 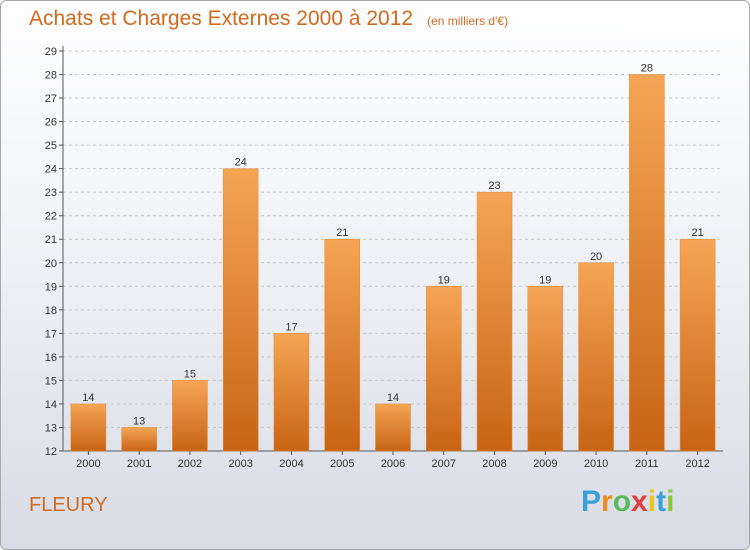 What do you see at coordinates (291, 464) in the screenshot?
I see `x-tick-label: 2004` at bounding box center [291, 464].